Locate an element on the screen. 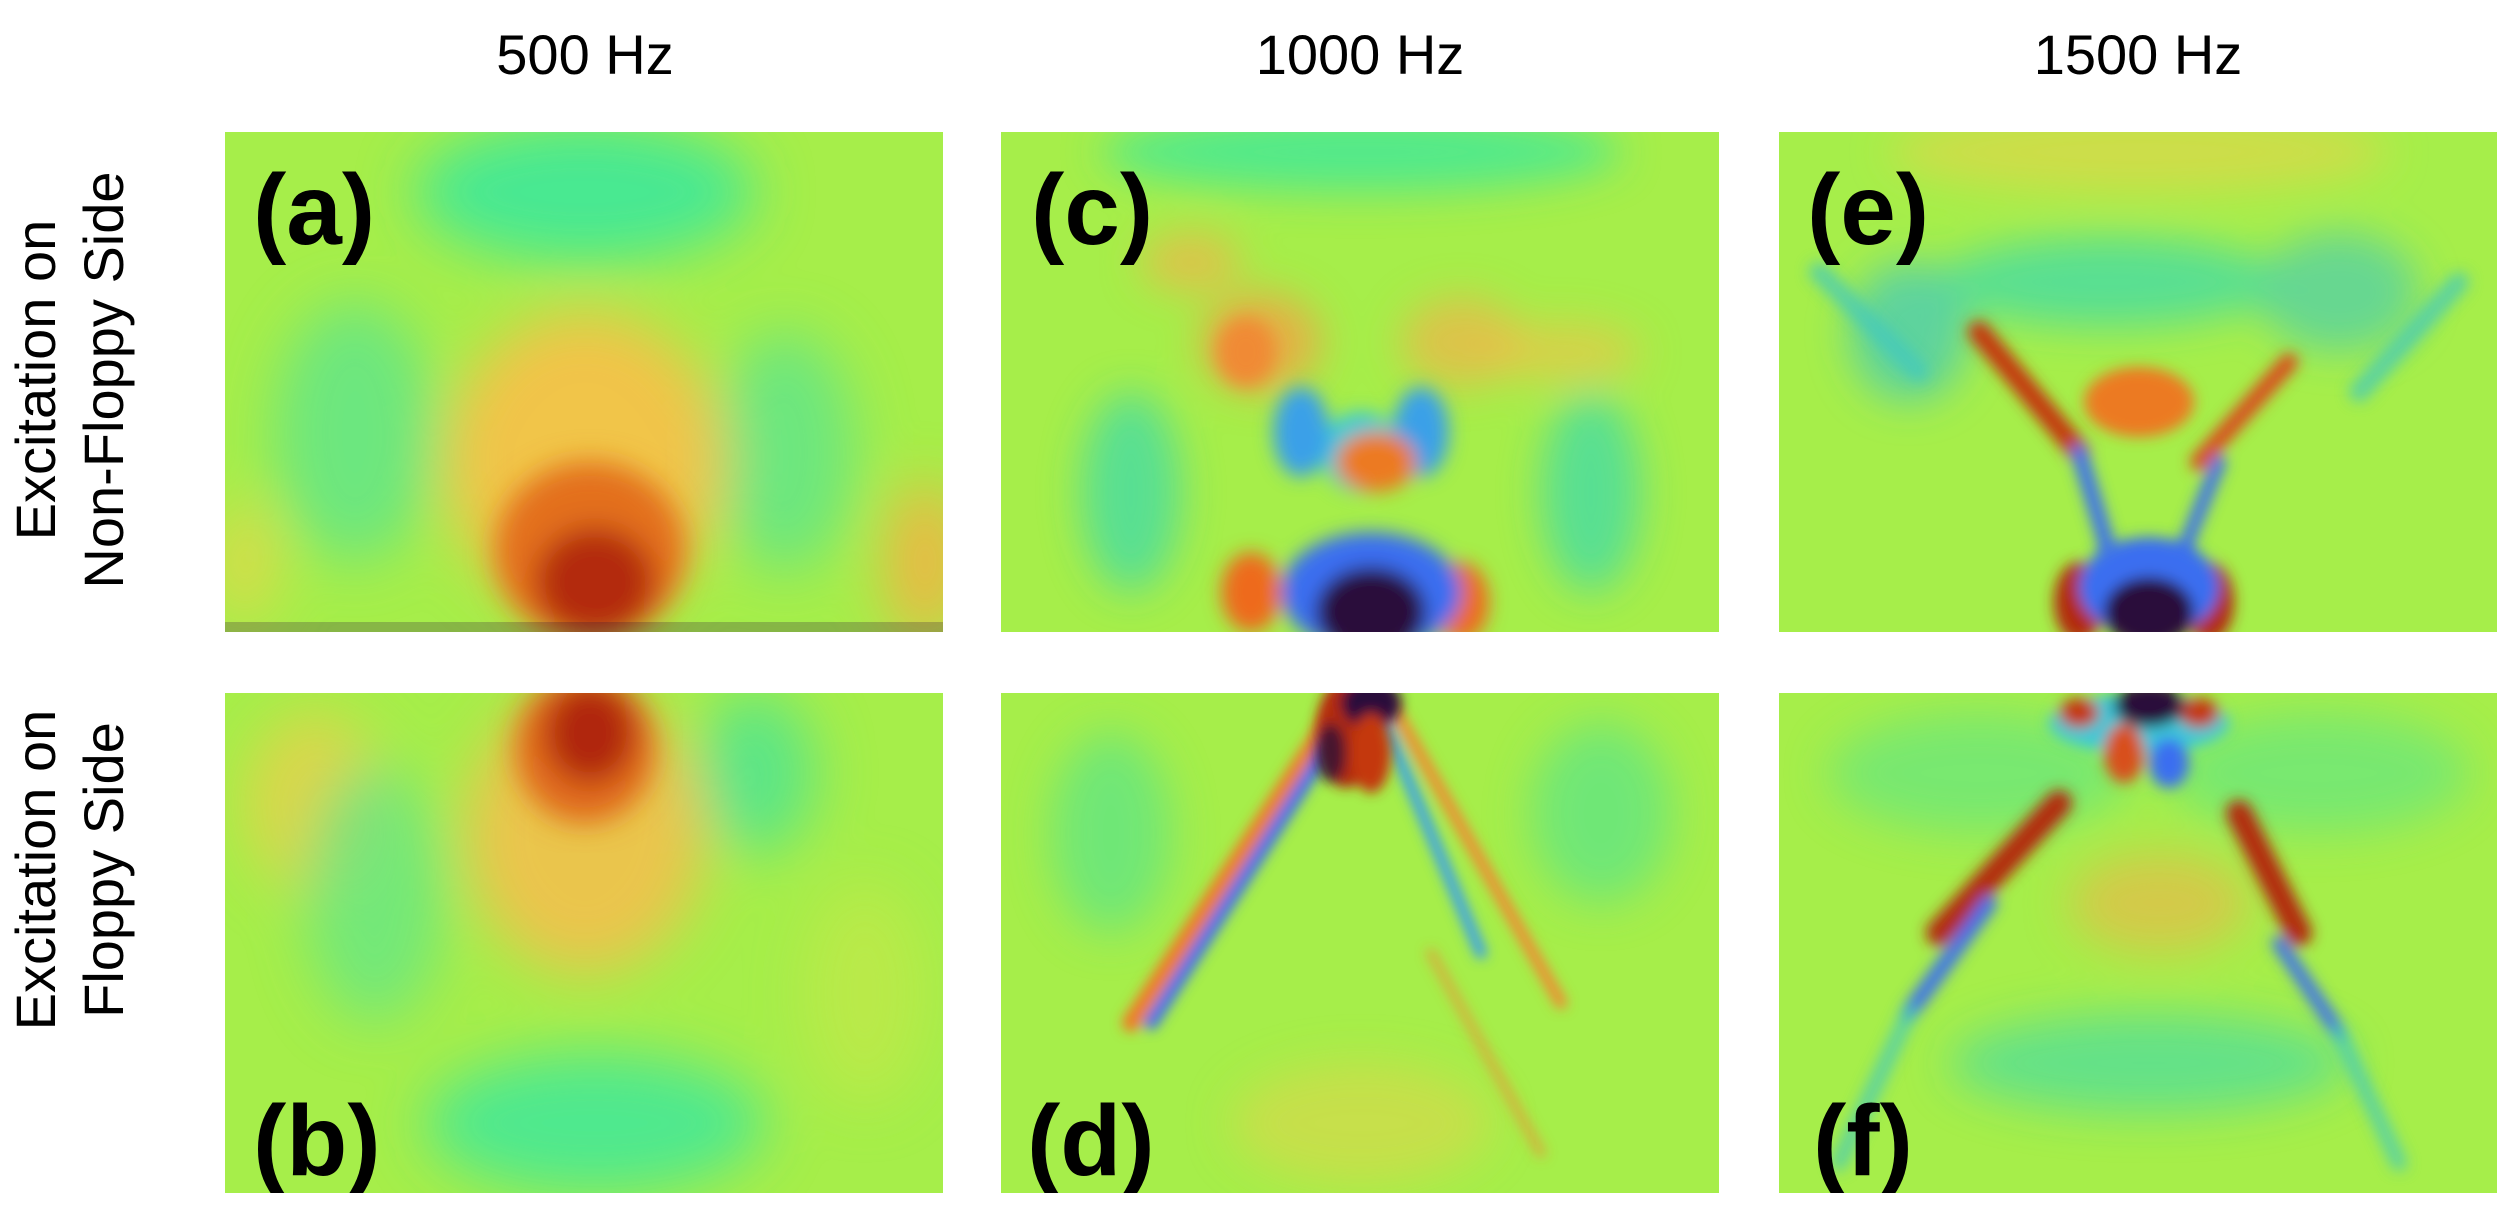  panel-label-c: (c) is located at coordinates (1092, 210).